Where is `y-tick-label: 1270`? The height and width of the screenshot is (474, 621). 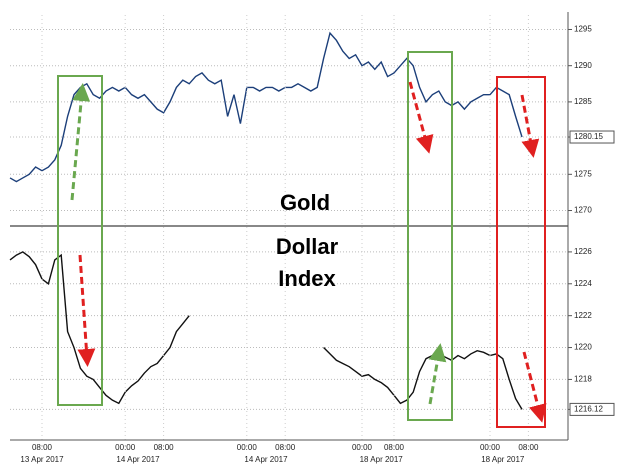 y-tick-label: 1270 is located at coordinates (583, 210).